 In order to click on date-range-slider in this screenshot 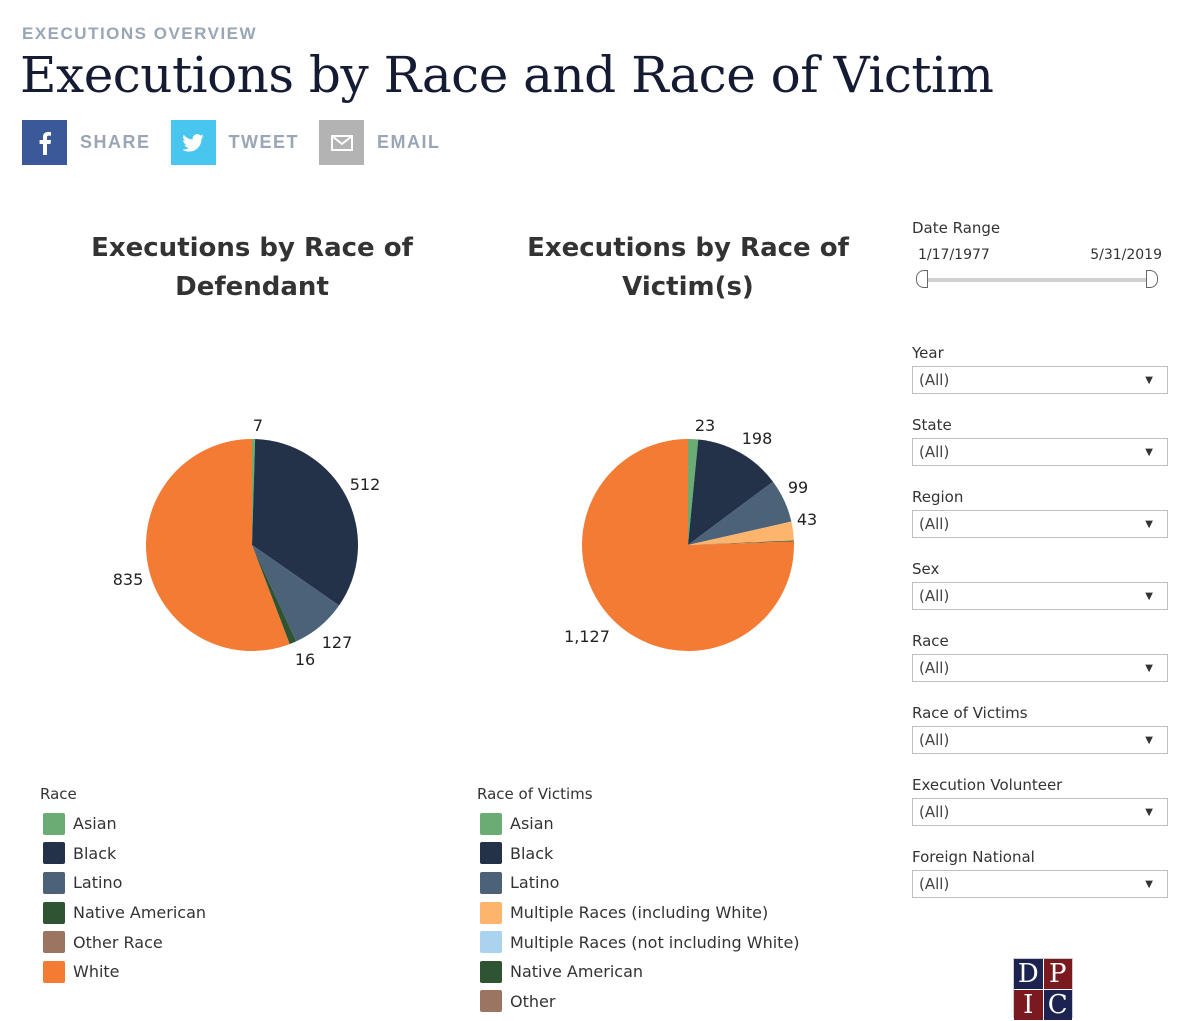, I will do `click(1037, 280)`.